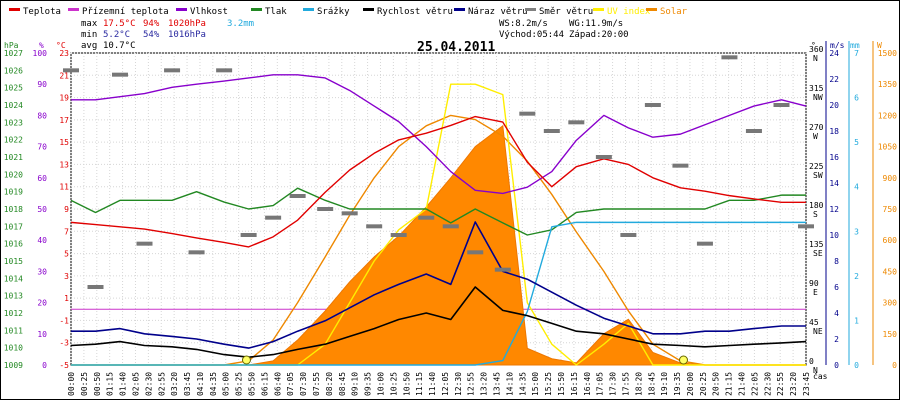  Describe the element at coordinates (42, 209) in the screenshot. I see `axis-humidity-tick: 50` at that location.